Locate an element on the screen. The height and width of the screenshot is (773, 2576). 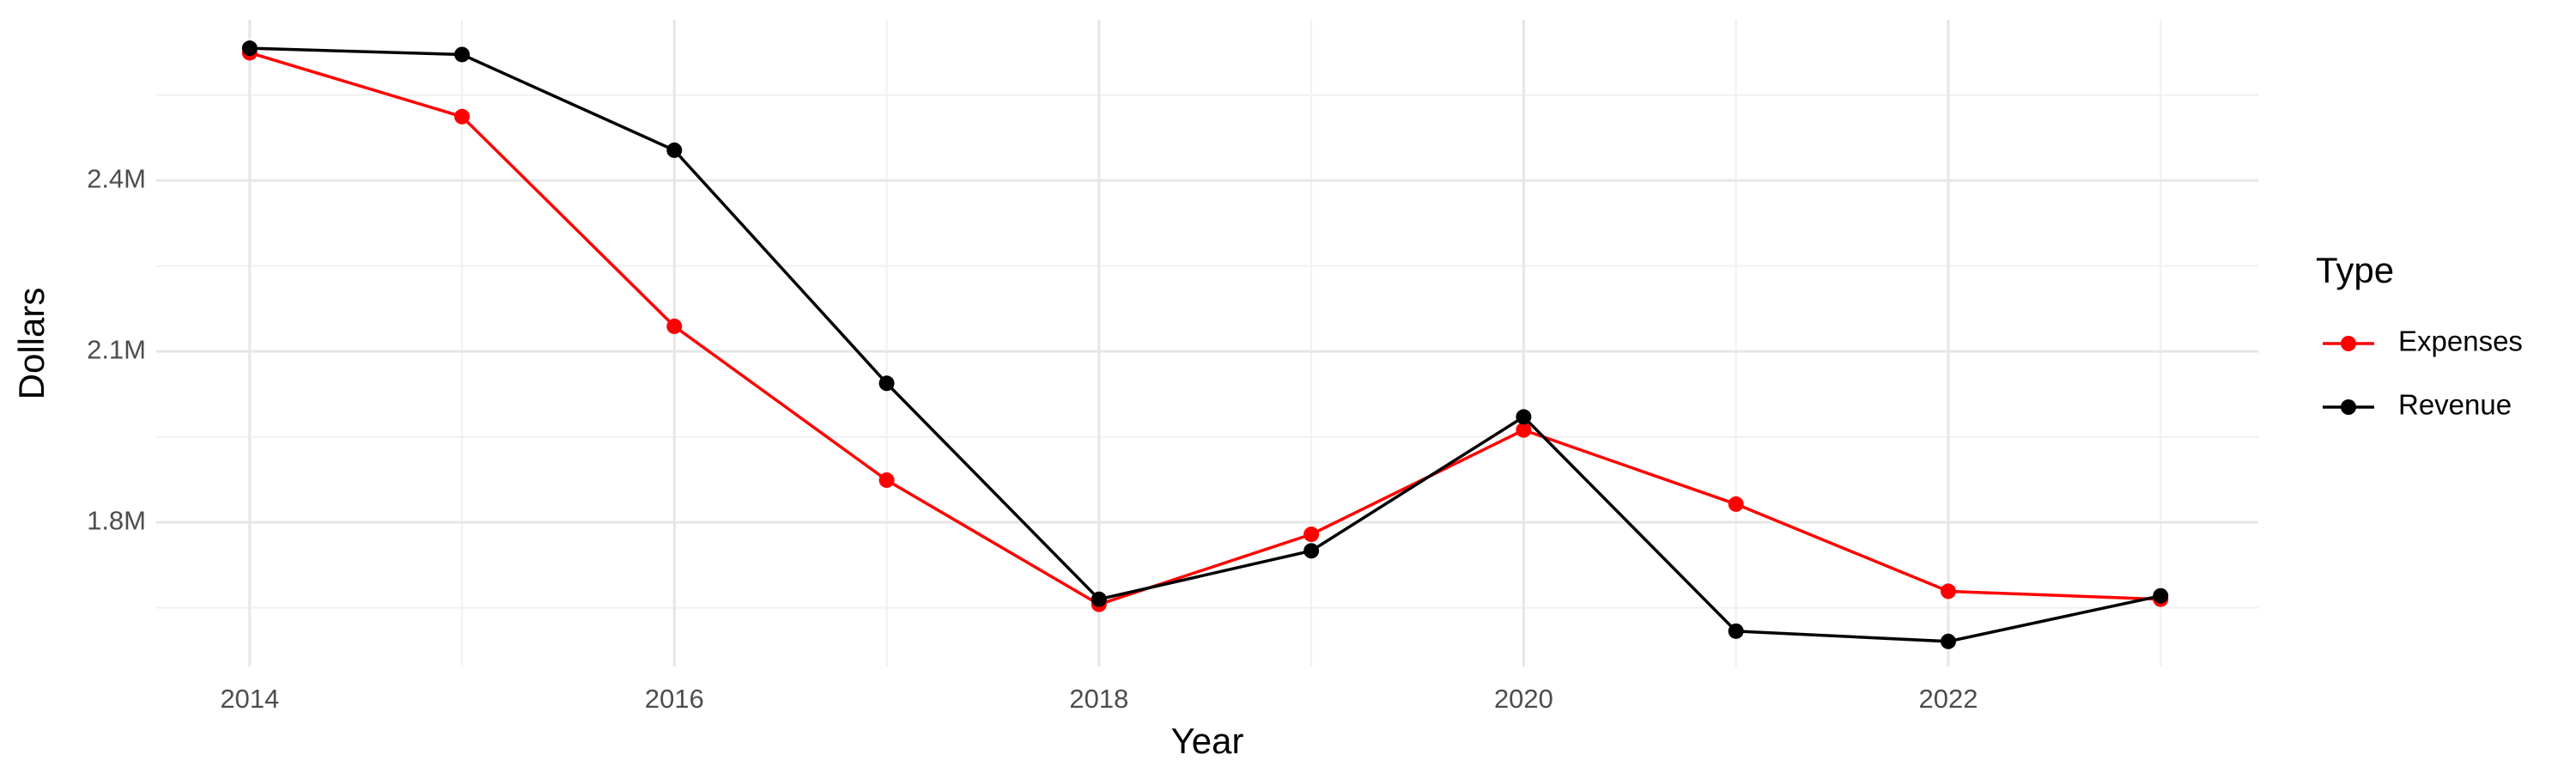
legend-title: Type is located at coordinates (2355, 270).